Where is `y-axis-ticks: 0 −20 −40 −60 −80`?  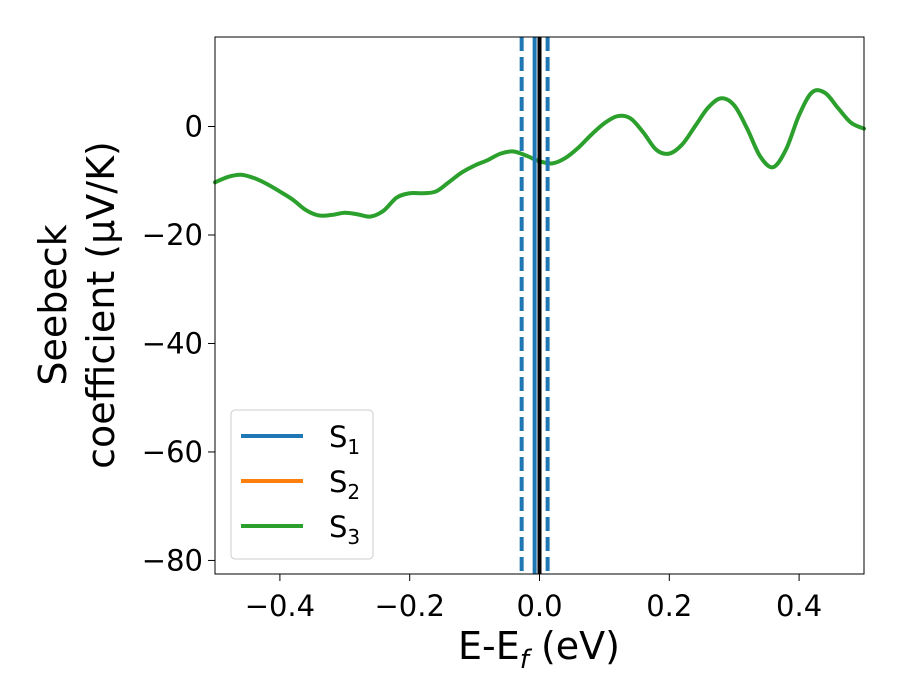
y-axis-ticks: 0 −20 −40 −60 −80 is located at coordinates (178, 343).